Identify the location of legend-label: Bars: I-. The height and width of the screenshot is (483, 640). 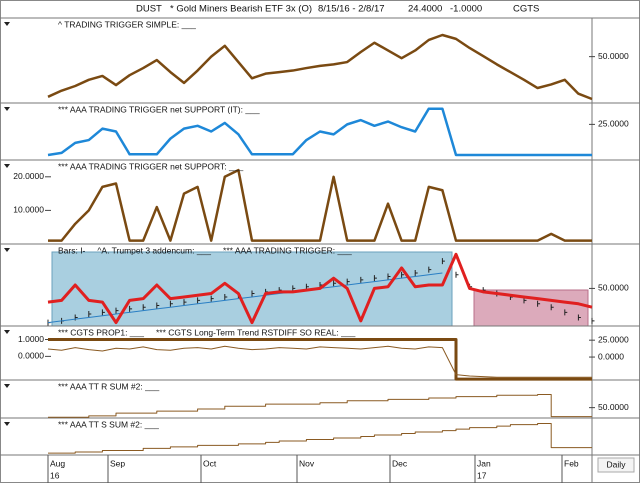
(72, 250).